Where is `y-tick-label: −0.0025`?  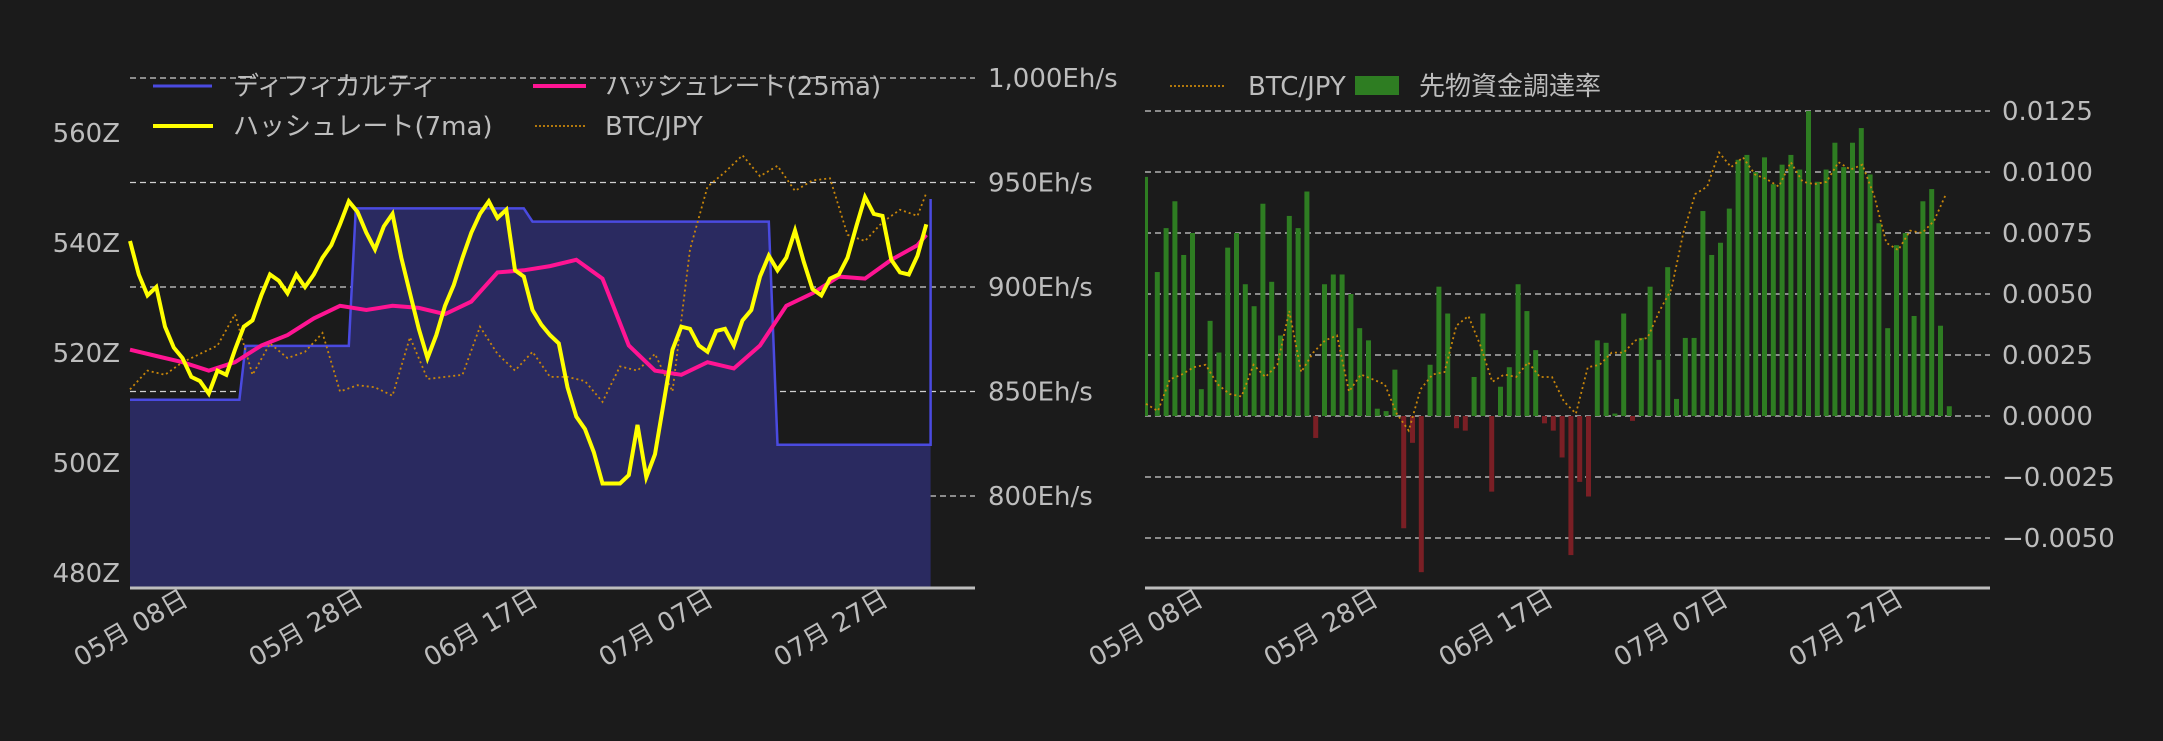
y-tick-label: −0.0025 is located at coordinates (2058, 478).